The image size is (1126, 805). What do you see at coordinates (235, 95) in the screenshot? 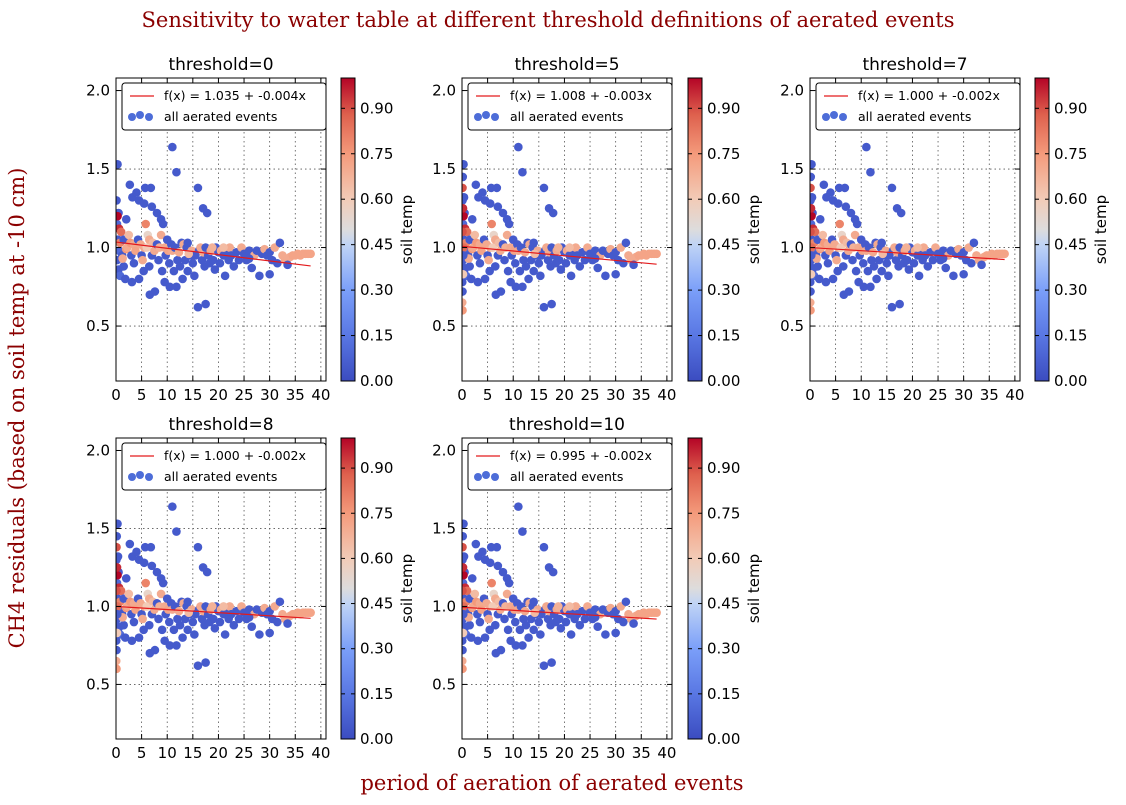
I see `legend-fit-label: f(x) = 1.035 + -0.004x` at bounding box center [235, 95].